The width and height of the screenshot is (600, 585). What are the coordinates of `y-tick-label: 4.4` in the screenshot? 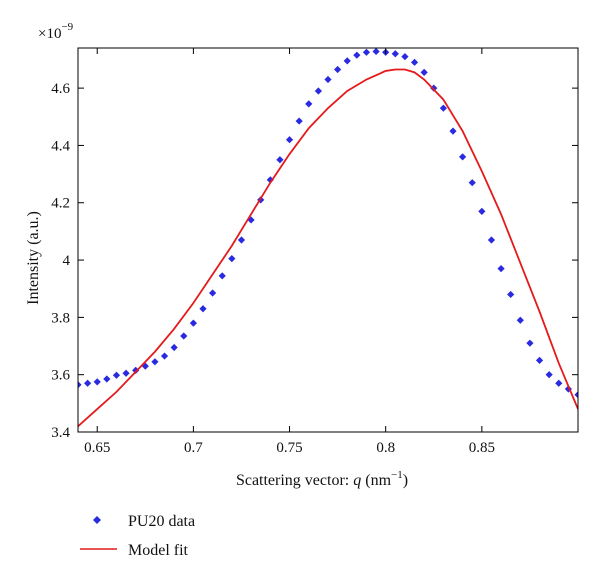 It's located at (60, 146).